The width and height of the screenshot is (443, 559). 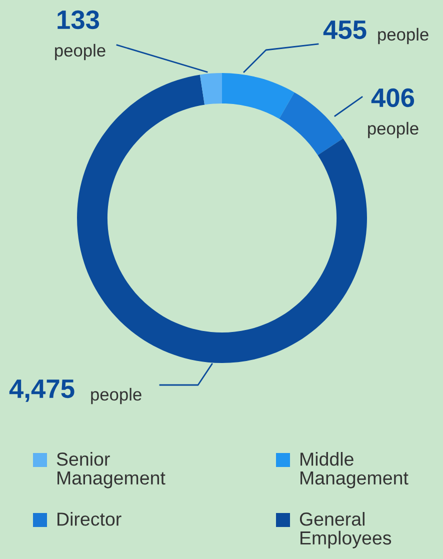 I want to click on legend-label: Middle Management, so click(x=354, y=470).